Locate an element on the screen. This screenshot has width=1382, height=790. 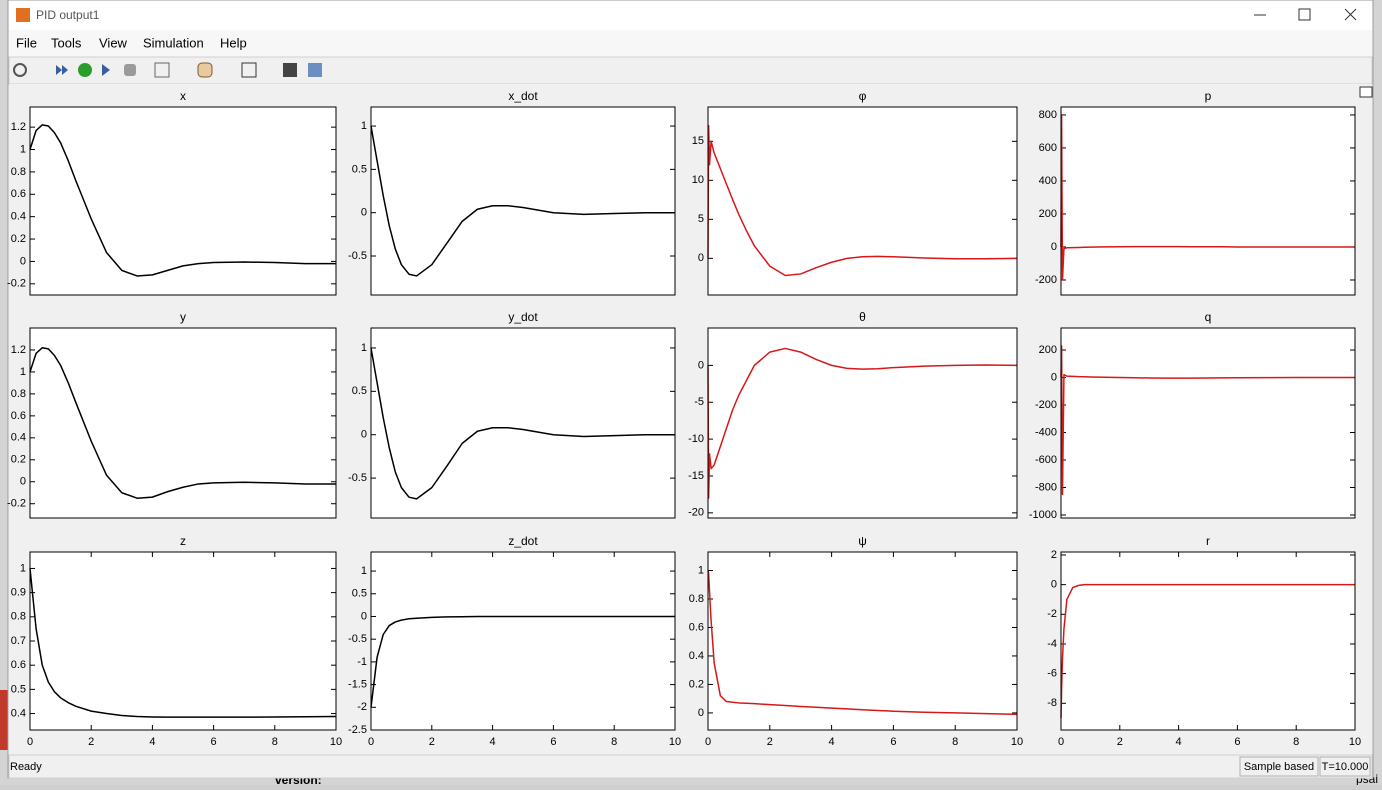
y-tick-label: 0.8 is located at coordinates (696, 599).